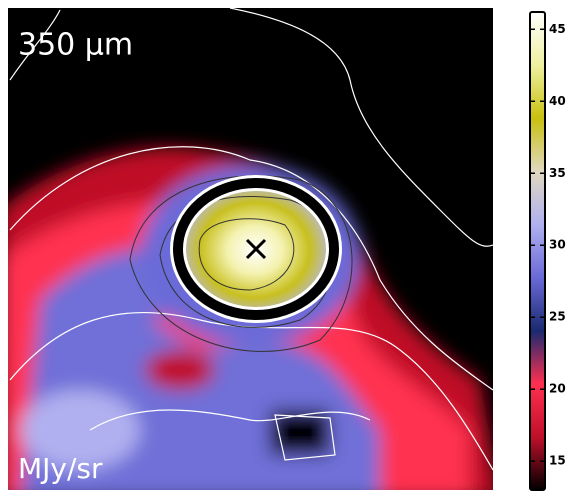  I want to click on colorbar-tick-label: 25, so click(557, 317).